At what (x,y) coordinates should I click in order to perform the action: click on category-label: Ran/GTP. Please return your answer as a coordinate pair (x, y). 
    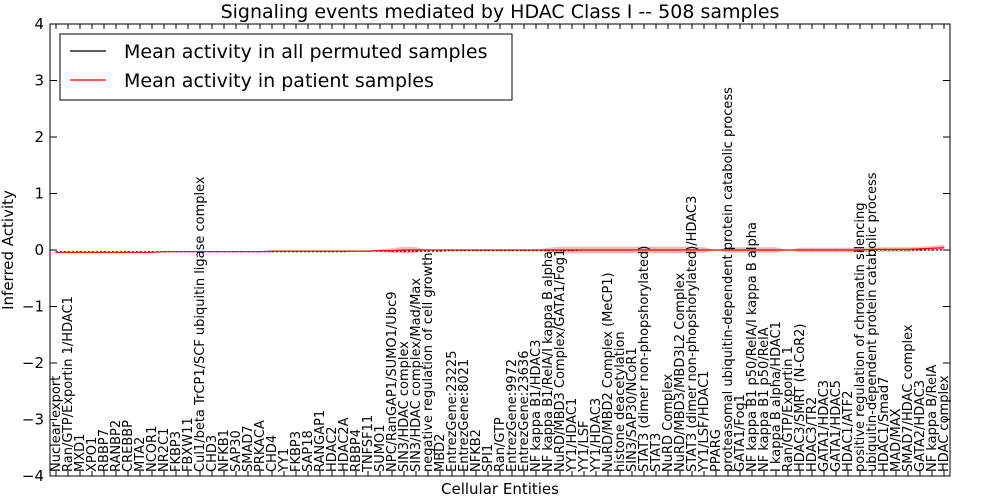
    Looking at the image, I should click on (500, 444).